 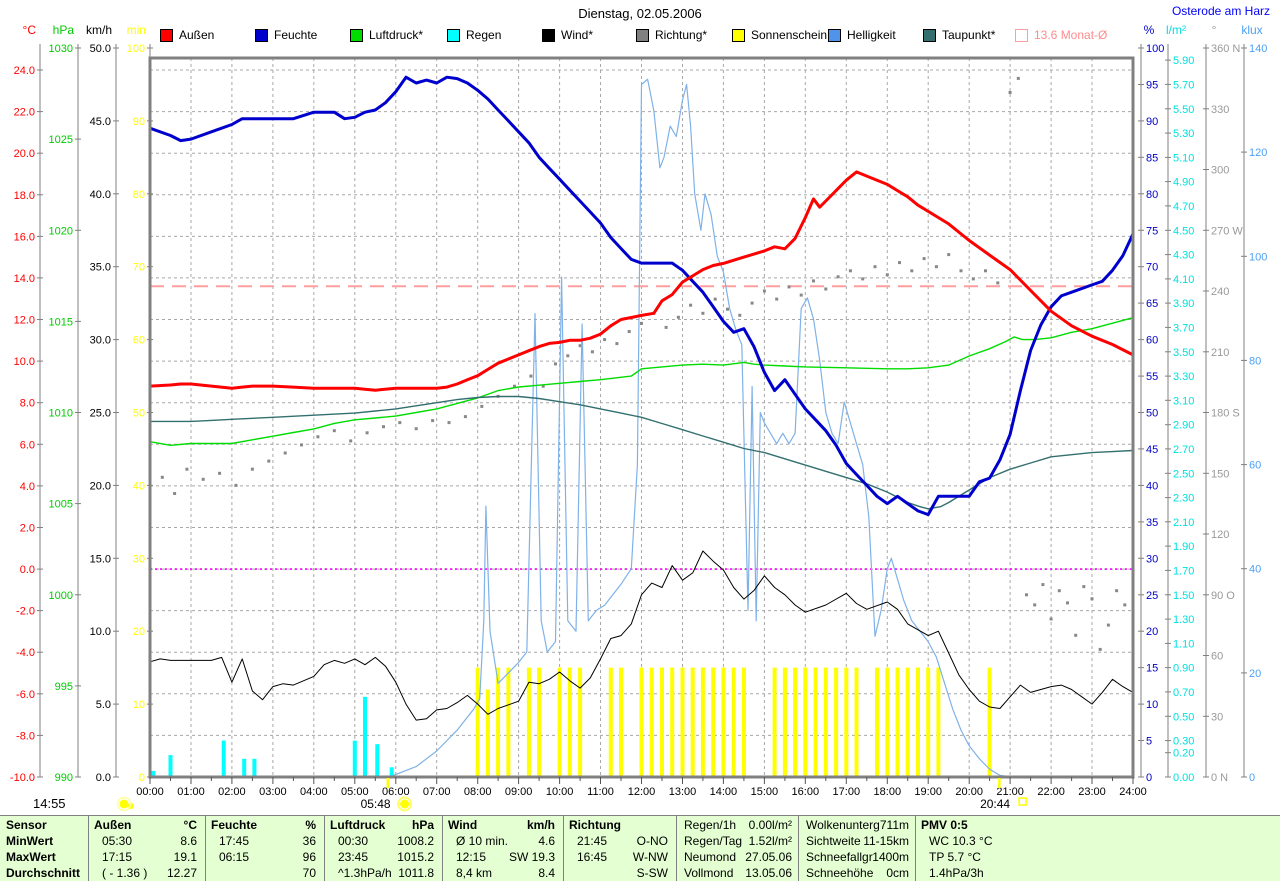 I want to click on svg-text: 1020, so click(x=61, y=231).